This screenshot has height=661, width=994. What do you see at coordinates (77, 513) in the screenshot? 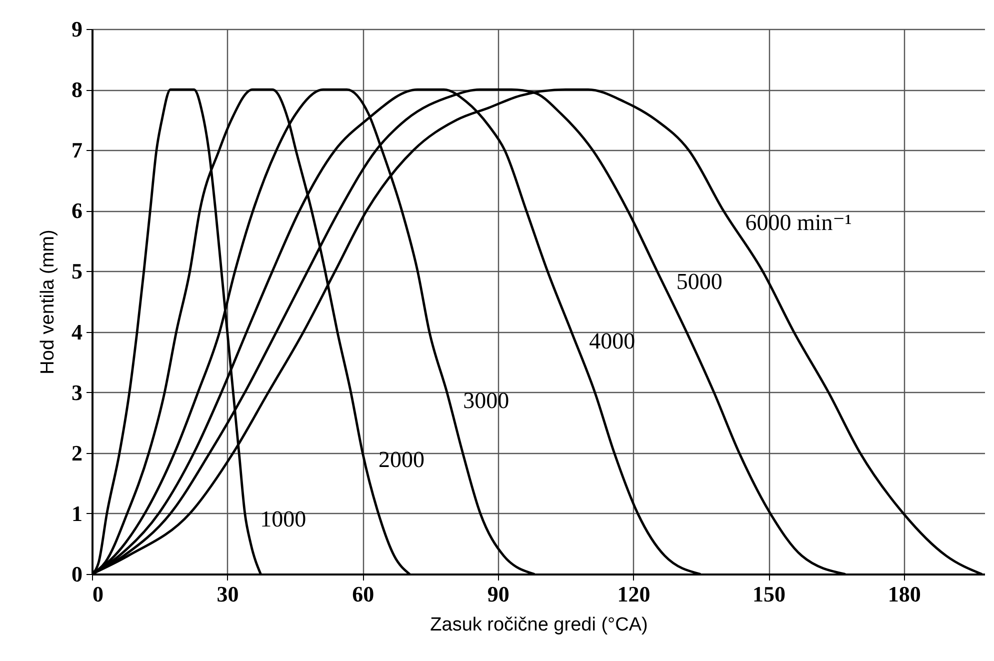
I see `y-tick-label: 1` at bounding box center [77, 513].